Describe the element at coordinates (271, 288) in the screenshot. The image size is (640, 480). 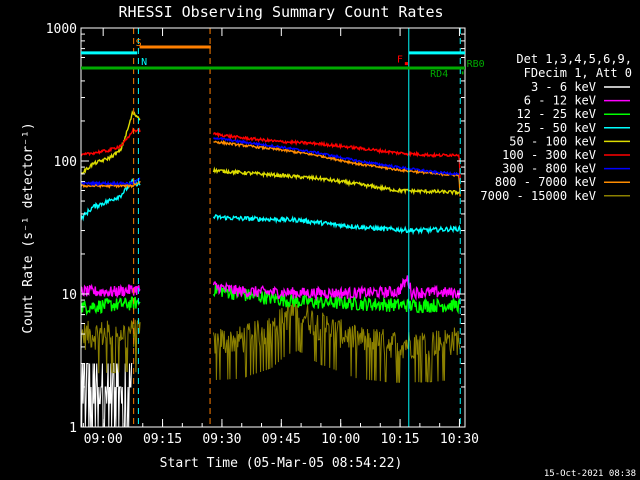
I see `series-line-6-12keV` at that location.